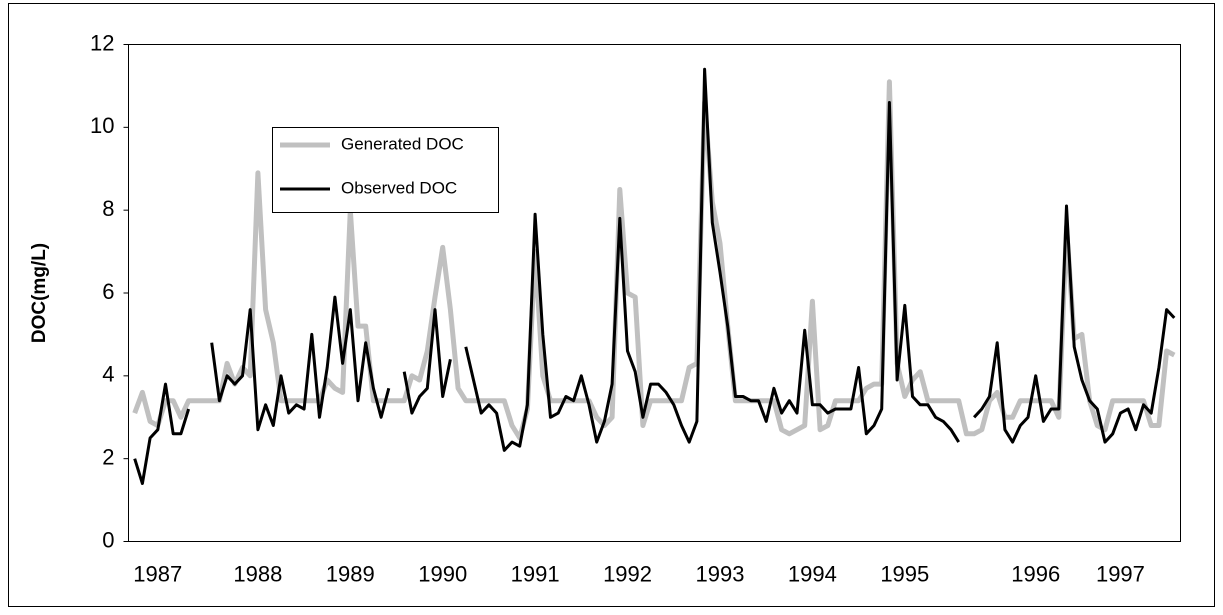 This screenshot has height=615, width=1223. What do you see at coordinates (402, 143) in the screenshot?
I see `legend-label: Generated DOC` at bounding box center [402, 143].